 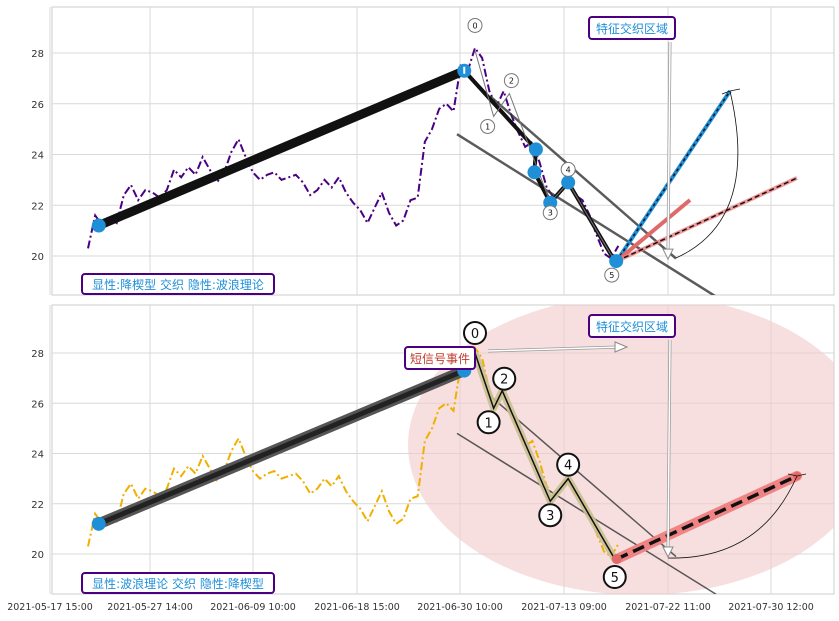 What do you see at coordinates (357, 607) in the screenshot?
I see `x-tick-label: 2021-06-18 15:00` at bounding box center [357, 607].